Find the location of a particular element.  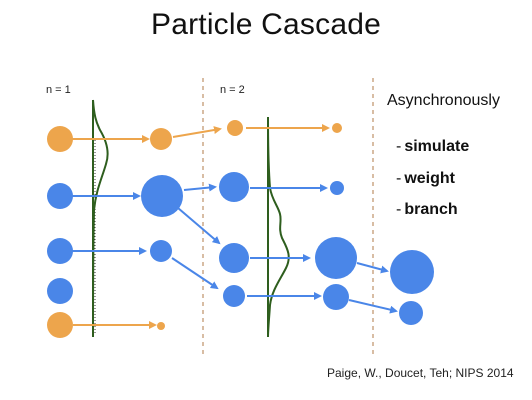

arrow-b4 is located at coordinates (199, 226).